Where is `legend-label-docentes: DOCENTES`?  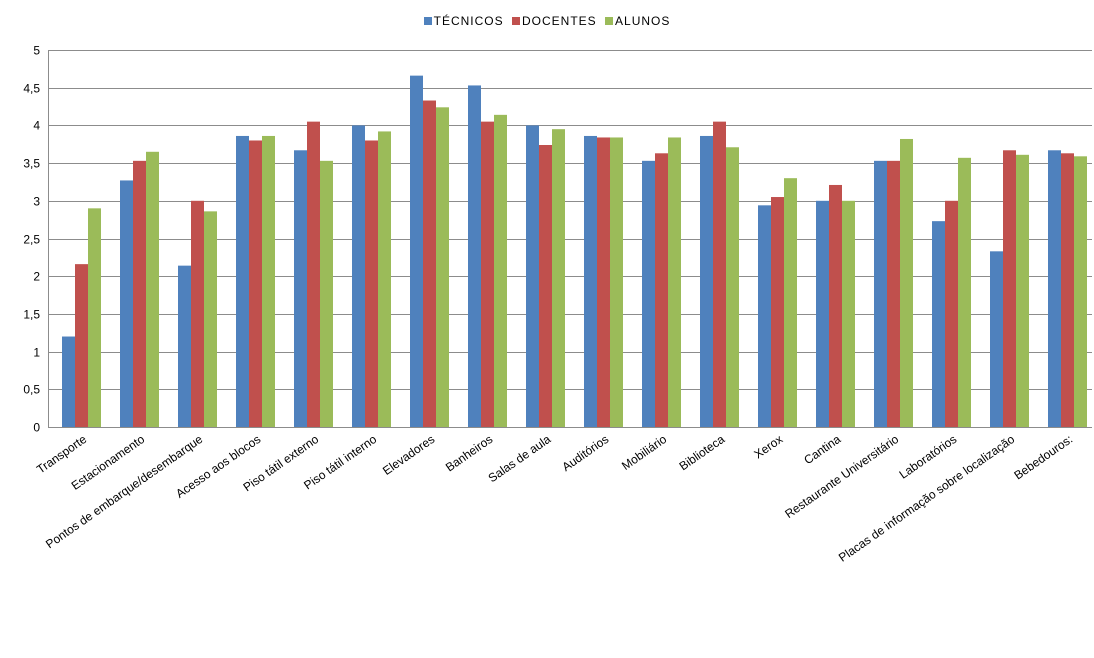 legend-label-docentes: DOCENTES is located at coordinates (559, 21).